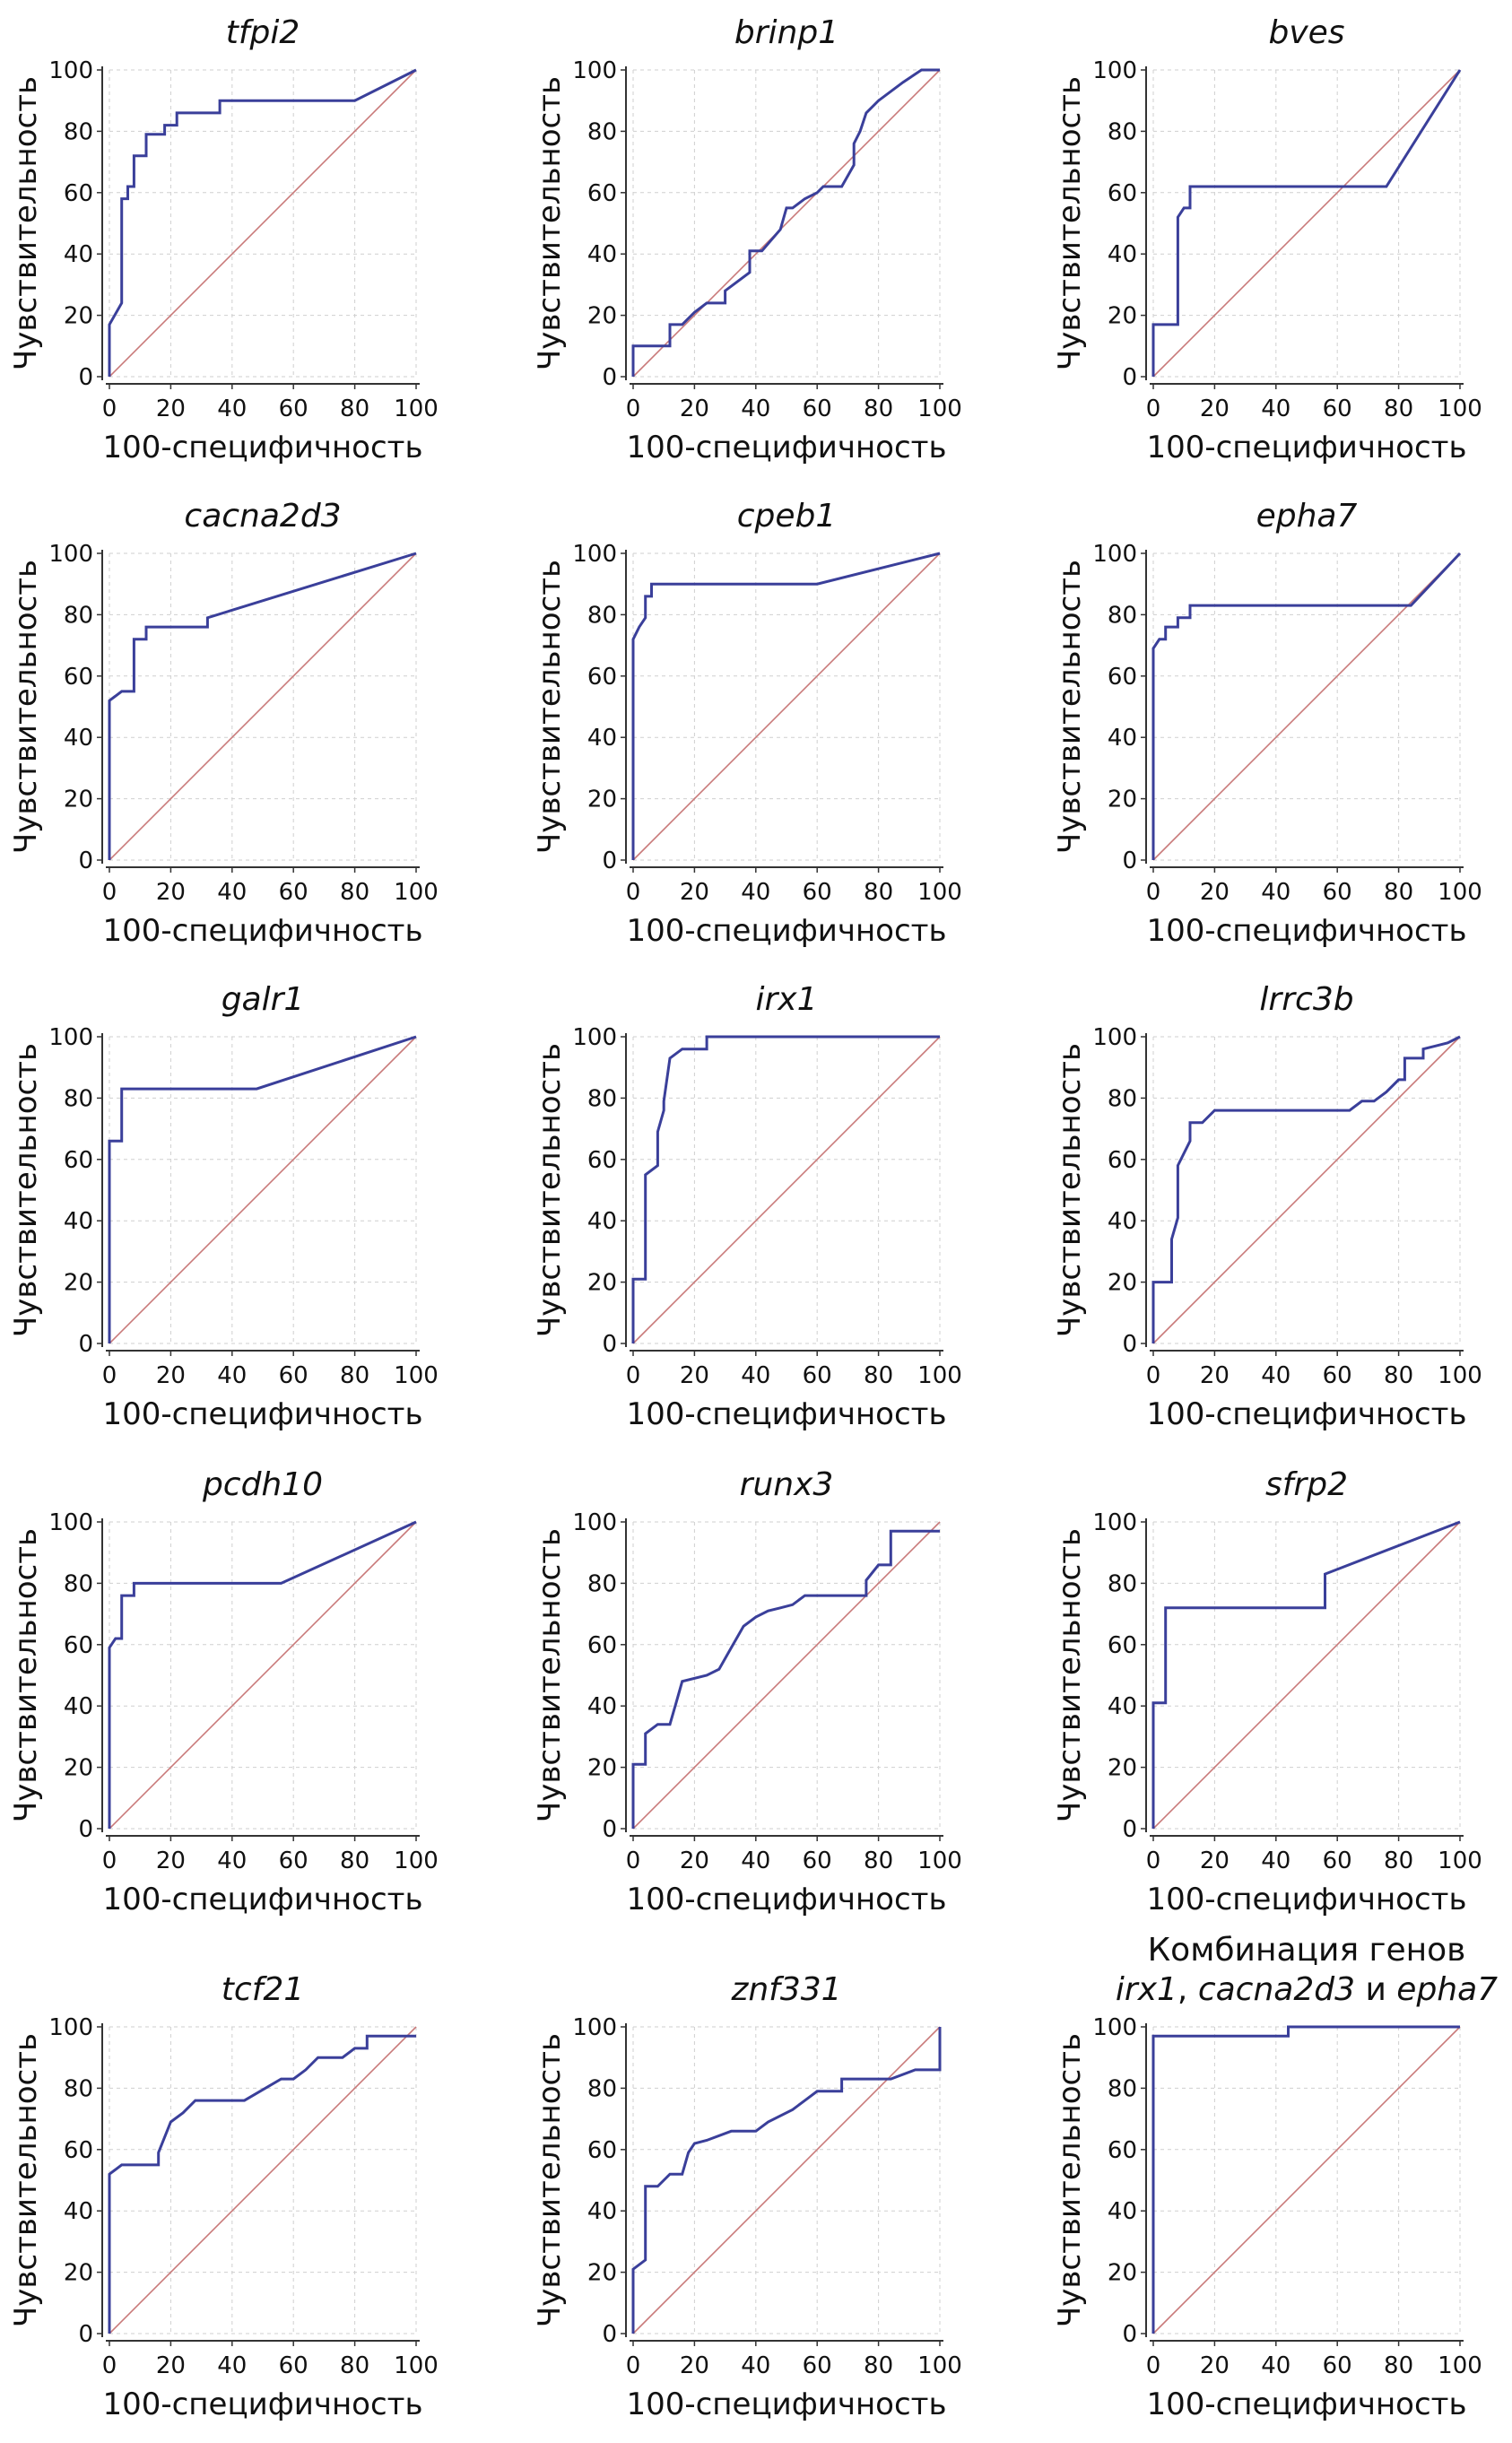 Image resolution: width=1512 pixels, height=2443 pixels. What do you see at coordinates (1307, 1989) in the screenshot?
I see `panel-title-line2: irx1, cacna2d3 и epha7` at bounding box center [1307, 1989].